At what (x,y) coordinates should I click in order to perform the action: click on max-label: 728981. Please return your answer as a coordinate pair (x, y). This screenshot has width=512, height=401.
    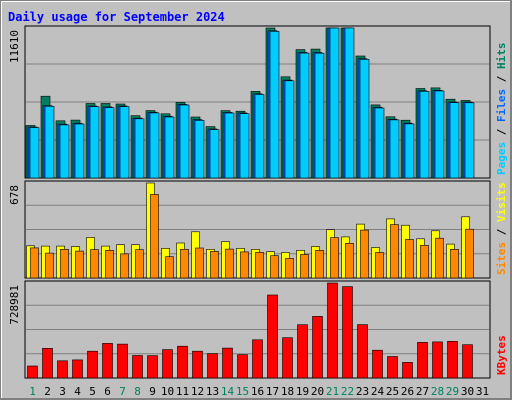
    Looking at the image, I should click on (14, 305).